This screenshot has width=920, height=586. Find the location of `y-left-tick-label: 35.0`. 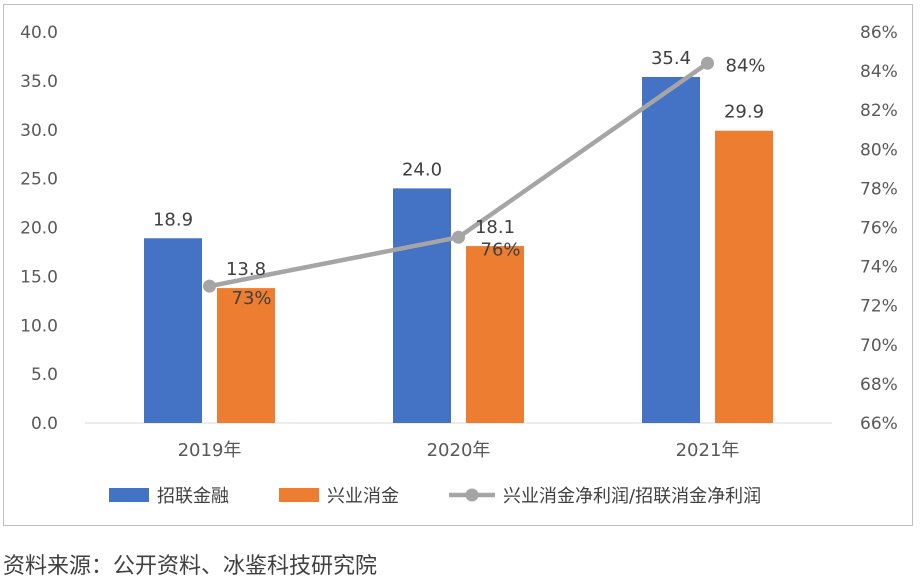

y-left-tick-label: 35.0 is located at coordinates (39, 82).